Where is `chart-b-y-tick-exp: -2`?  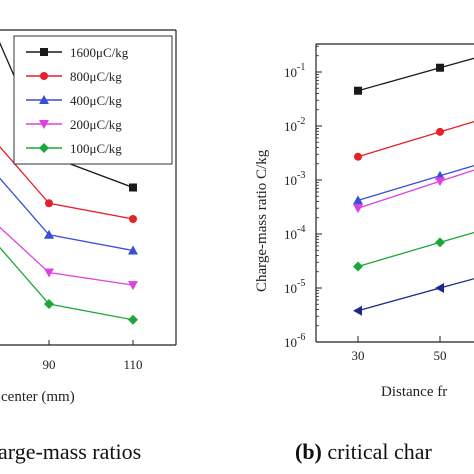
chart-b-y-tick-exp: -2 is located at coordinates (301, 121).